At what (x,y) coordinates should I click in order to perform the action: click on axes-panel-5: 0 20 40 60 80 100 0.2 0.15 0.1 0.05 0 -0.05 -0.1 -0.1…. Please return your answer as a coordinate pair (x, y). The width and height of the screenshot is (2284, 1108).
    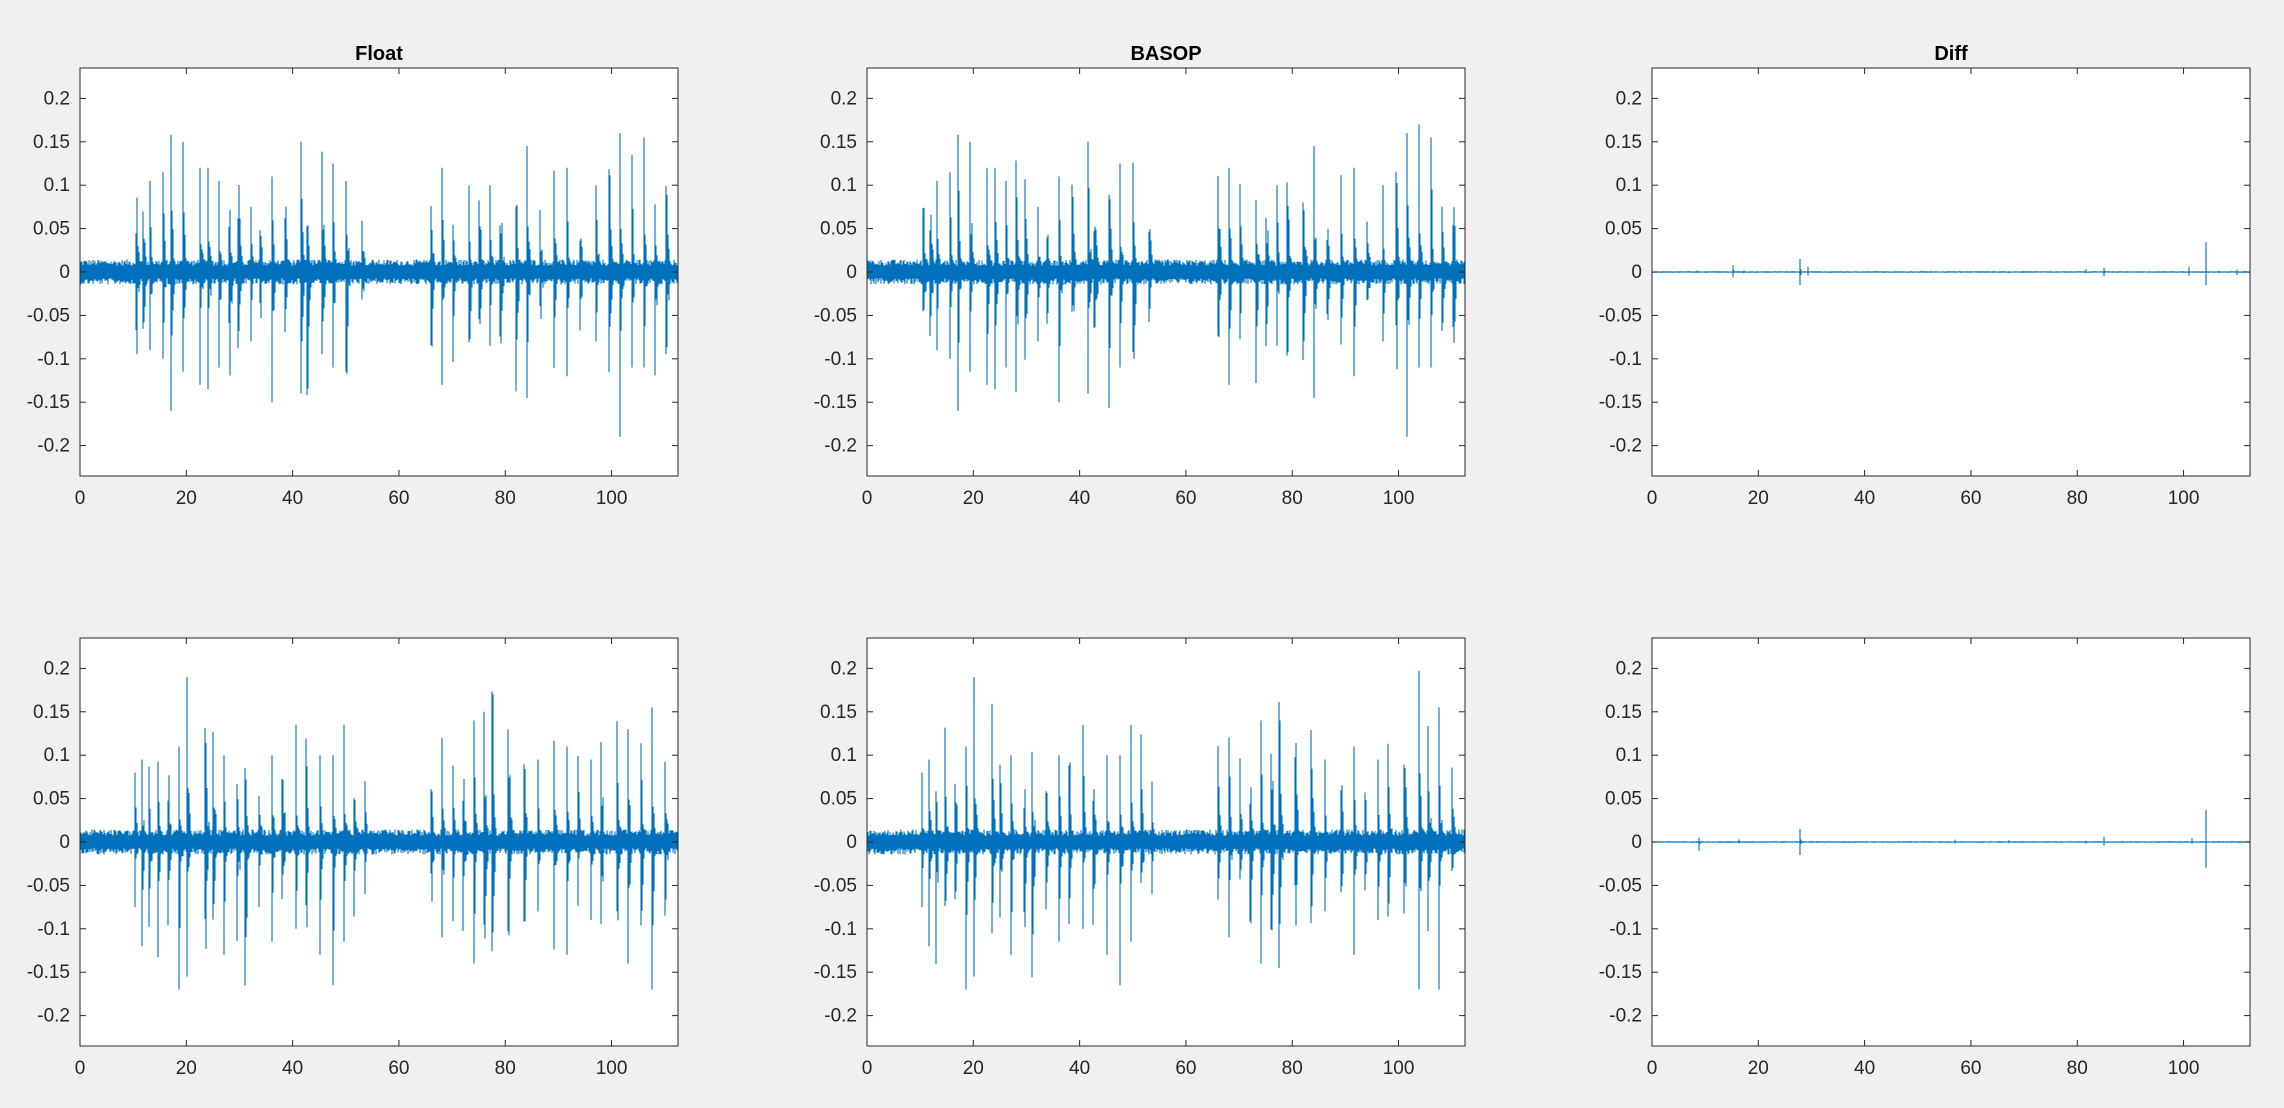
    Looking at the image, I should click on (1140, 858).